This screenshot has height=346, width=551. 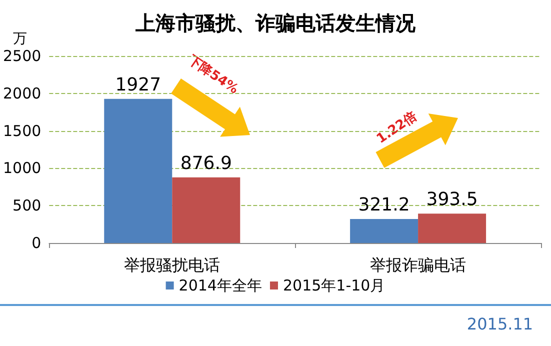 I want to click on legend-label: 2015年1-10月, so click(x=334, y=285).